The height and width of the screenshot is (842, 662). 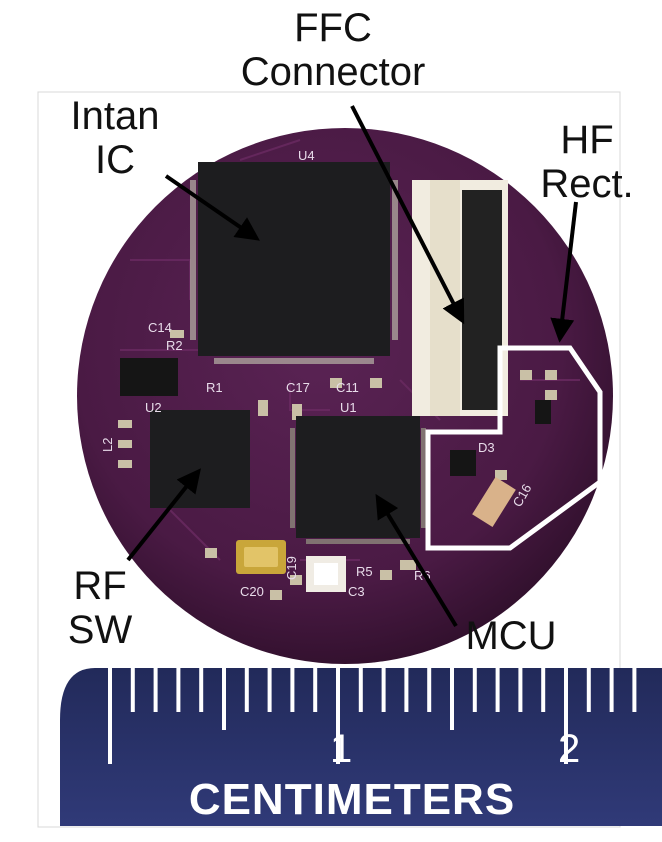 What do you see at coordinates (348, 407) in the screenshot?
I see `silk-u1: U1` at bounding box center [348, 407].